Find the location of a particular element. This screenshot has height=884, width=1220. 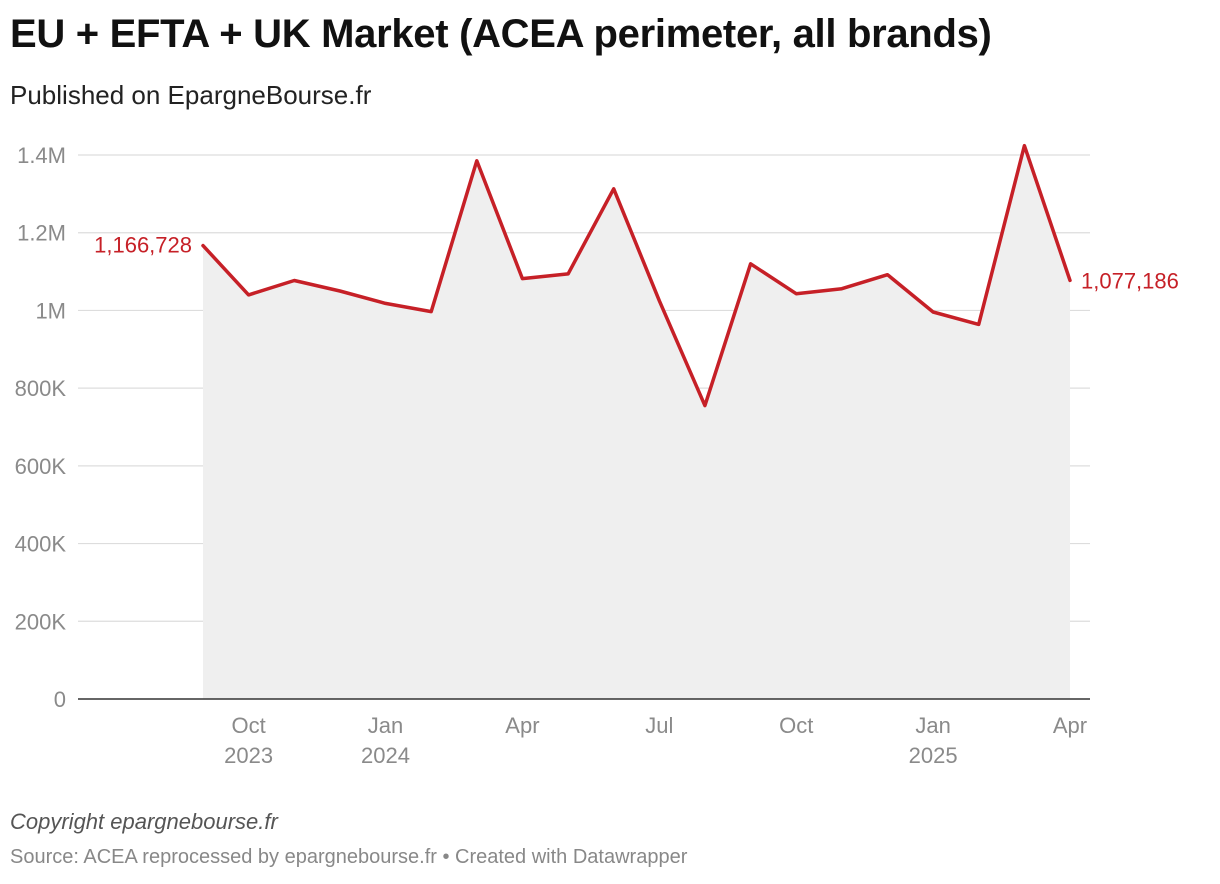

y-tick-label: 200K is located at coordinates (41, 621).